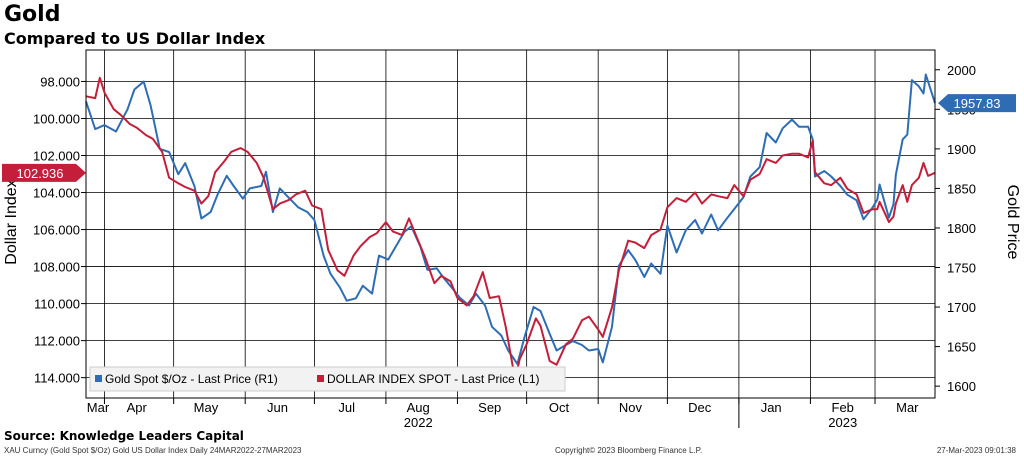 This screenshot has height=458, width=1024. Describe the element at coordinates (277, 407) in the screenshot. I see `x-tick-label: Jun` at that location.